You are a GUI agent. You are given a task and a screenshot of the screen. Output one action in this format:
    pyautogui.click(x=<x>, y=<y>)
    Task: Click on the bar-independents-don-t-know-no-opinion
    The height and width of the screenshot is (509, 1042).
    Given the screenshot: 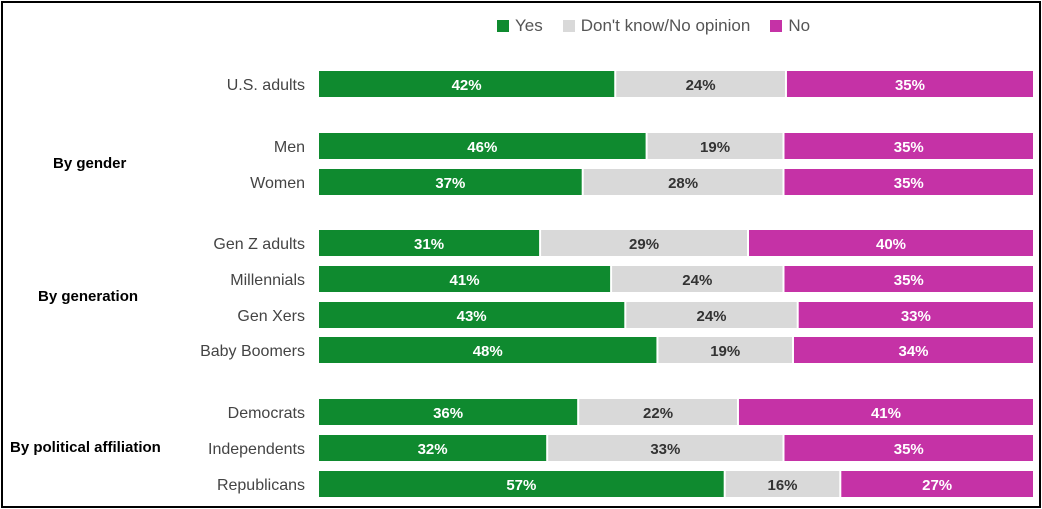 What is the action you would take?
    pyautogui.click(x=665, y=448)
    